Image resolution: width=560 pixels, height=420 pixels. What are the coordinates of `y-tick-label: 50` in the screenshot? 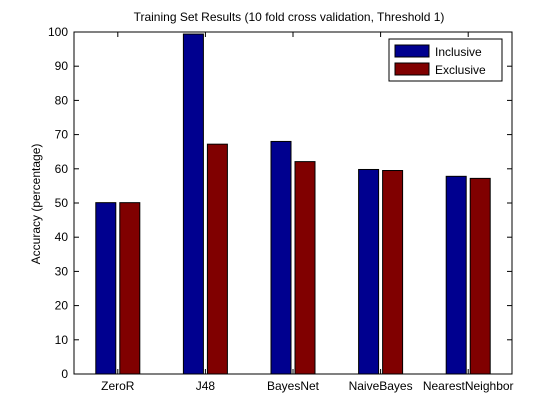 It's located at (62, 203).